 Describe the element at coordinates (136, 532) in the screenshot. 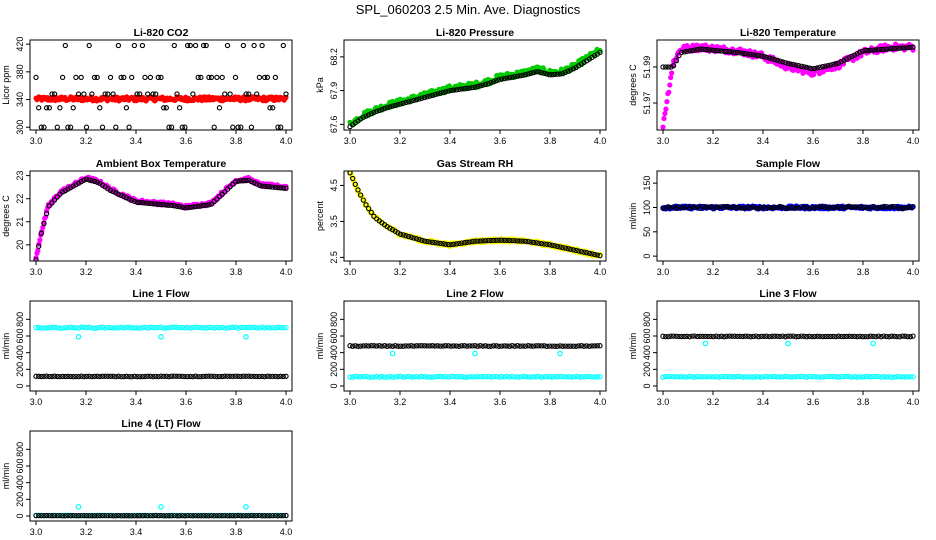

I see `x-tick-label: 3.4` at that location.